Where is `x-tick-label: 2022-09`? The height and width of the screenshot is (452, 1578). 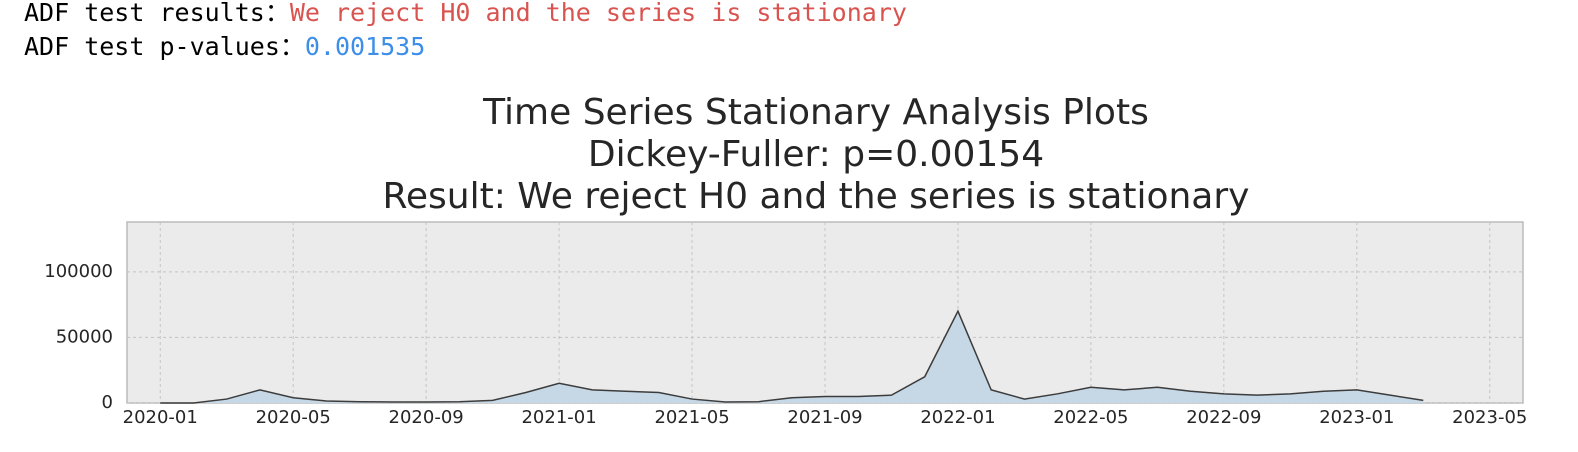 x-tick-label: 2022-09 is located at coordinates (1223, 417).